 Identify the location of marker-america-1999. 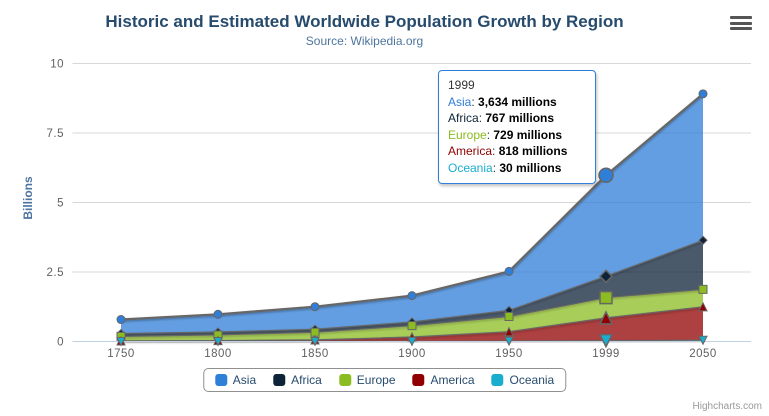
(606, 317).